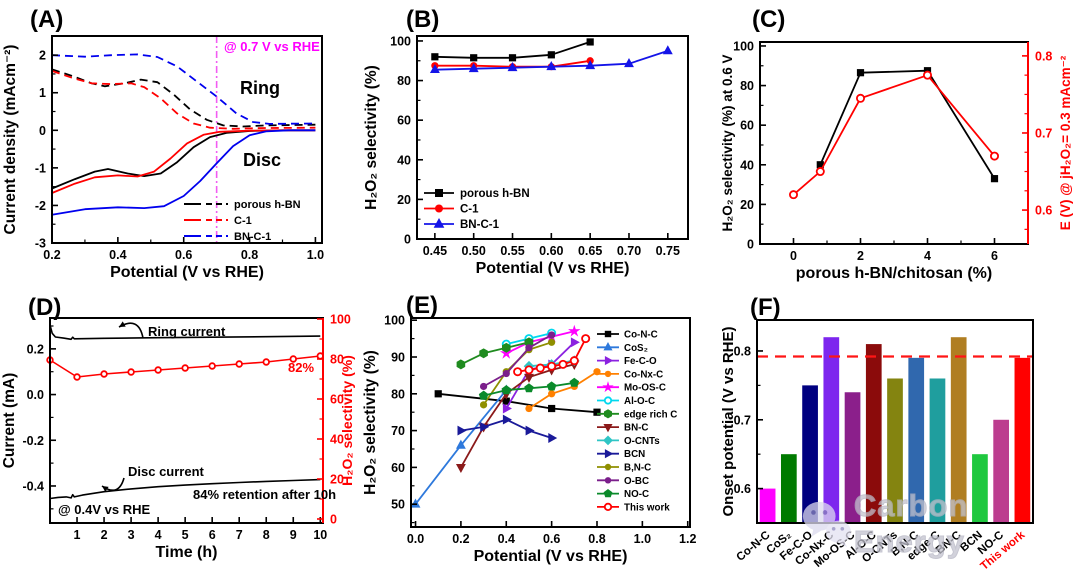  What do you see at coordinates (636, 348) in the screenshot?
I see `svg-text: CoS₂` at bounding box center [636, 348].